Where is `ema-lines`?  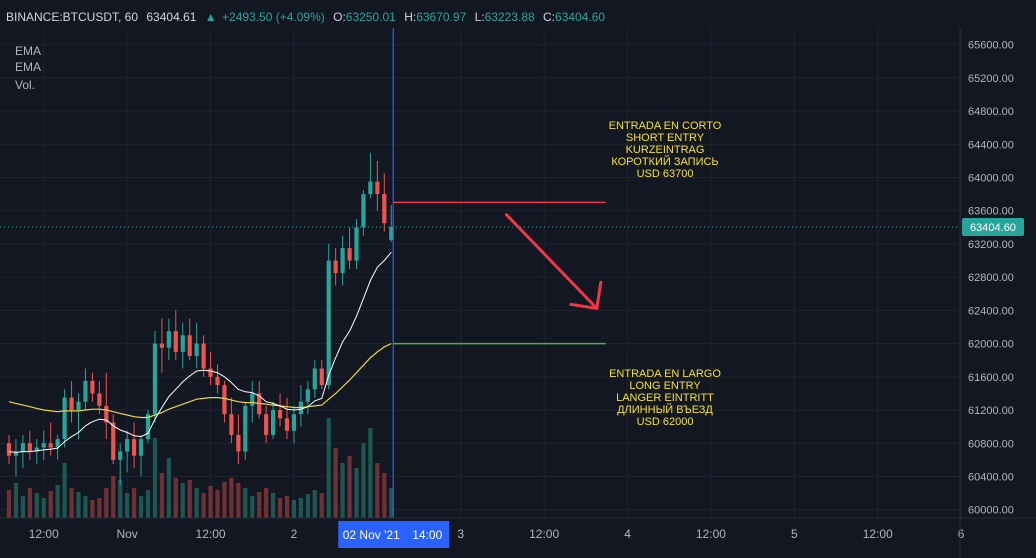 ema-lines is located at coordinates (200, 352).